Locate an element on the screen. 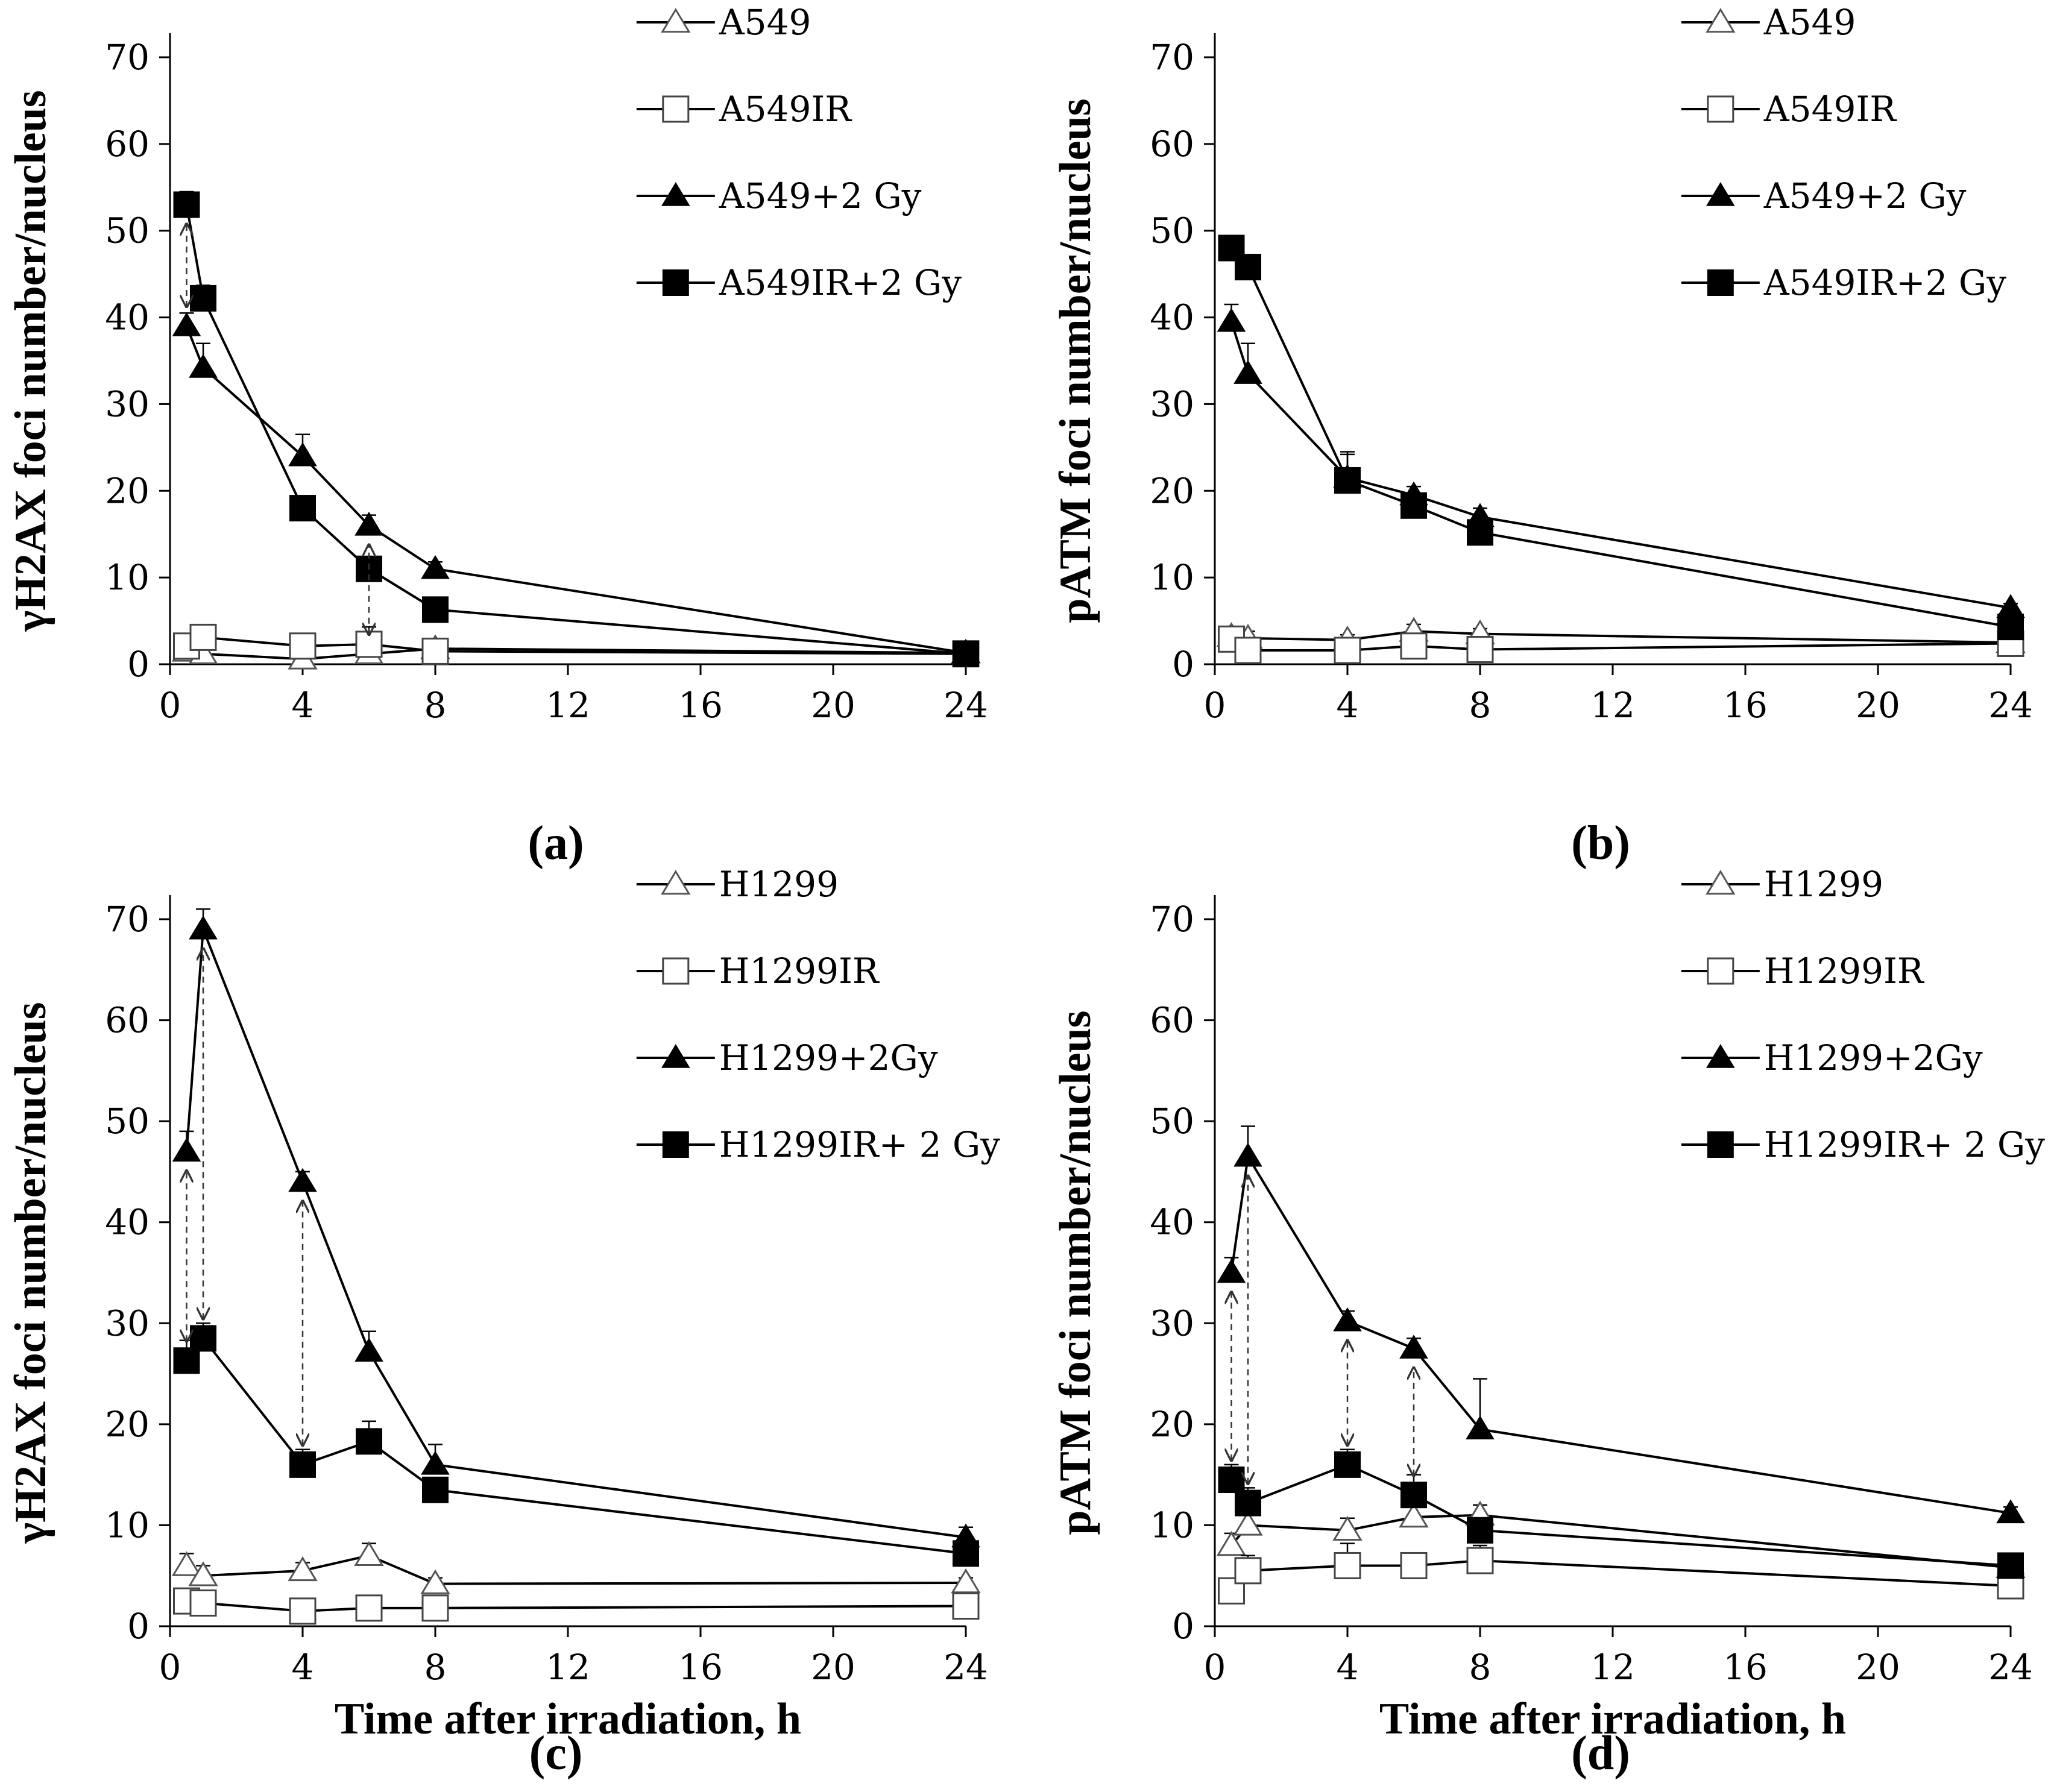  panel-label: (c) is located at coordinates (556, 1753).